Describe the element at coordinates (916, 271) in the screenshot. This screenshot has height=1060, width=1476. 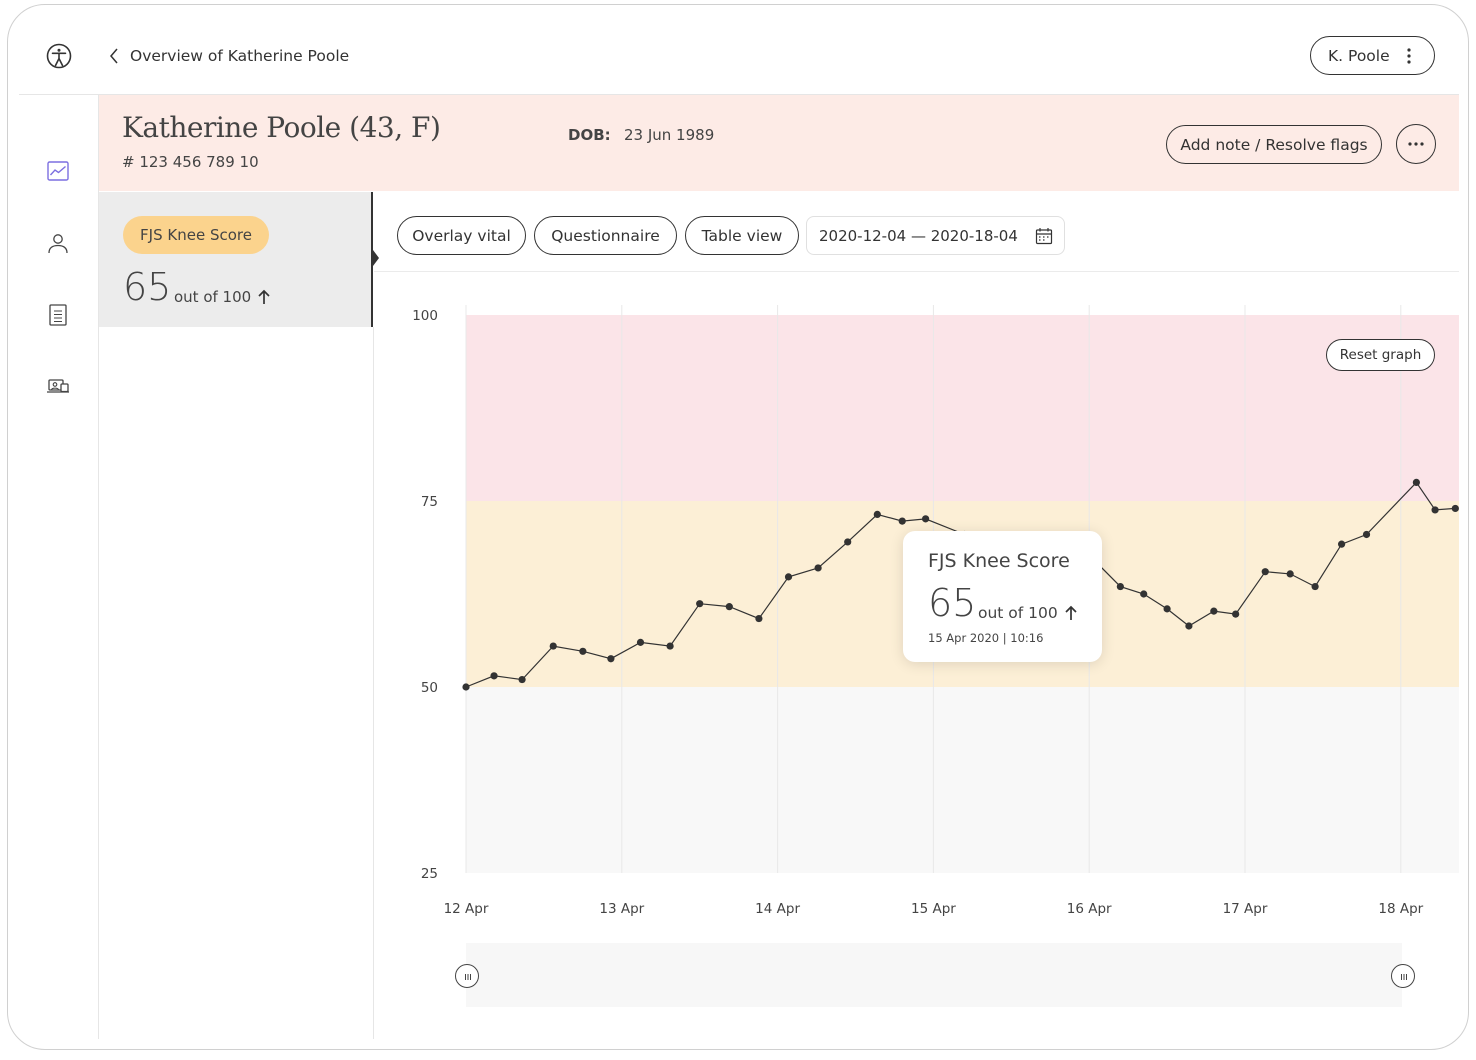
I see `toolbar-divider` at that location.